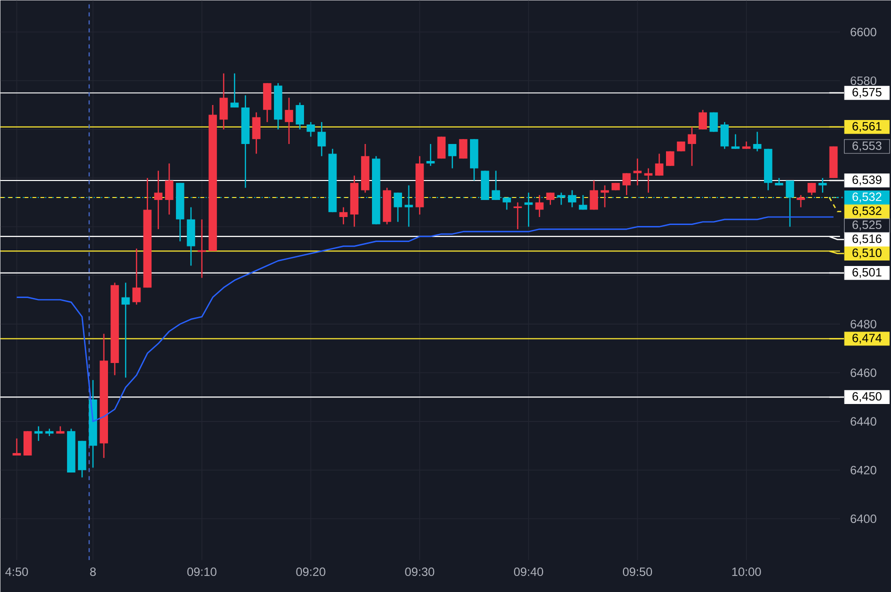 The image size is (891, 592). What do you see at coordinates (867, 339) in the screenshot?
I see `ref-line-label: 6,474` at bounding box center [867, 339].